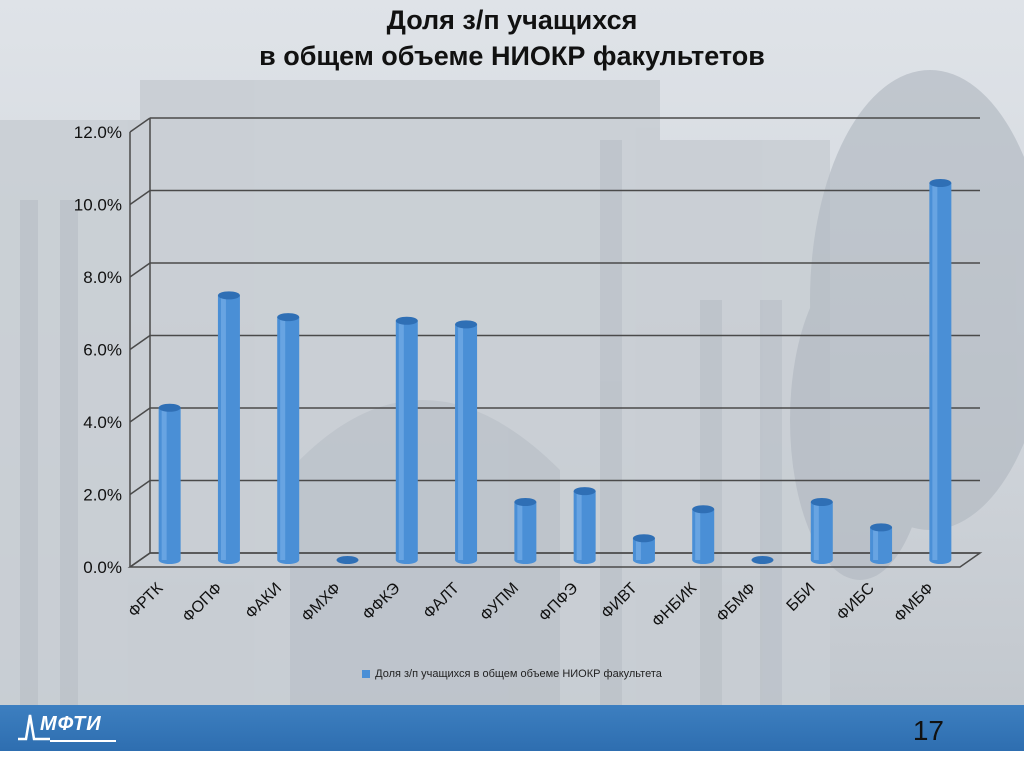 The width and height of the screenshot is (1024, 768). I want to click on x-category-label: ФРТК, so click(146, 600).